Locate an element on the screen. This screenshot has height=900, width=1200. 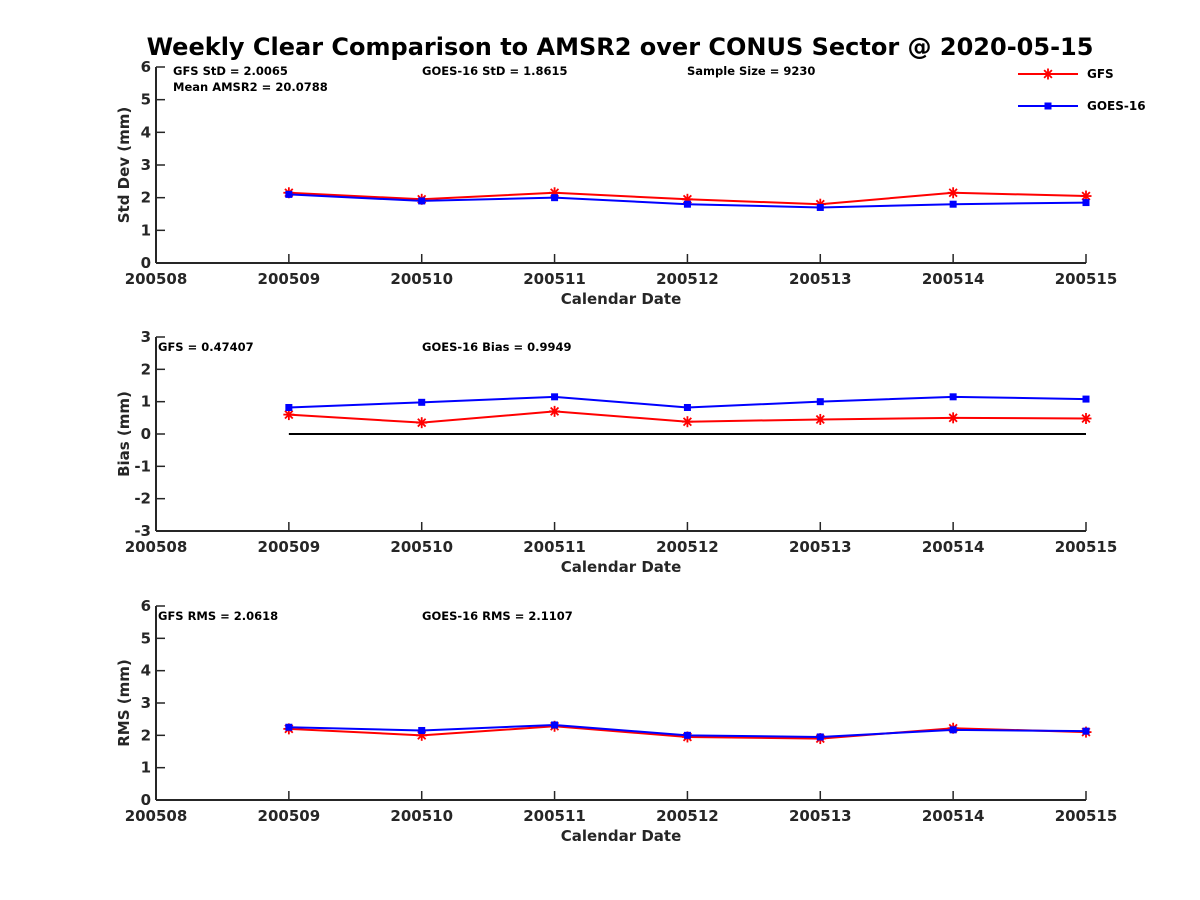
legend-marker-shape is located at coordinates (1048, 106).